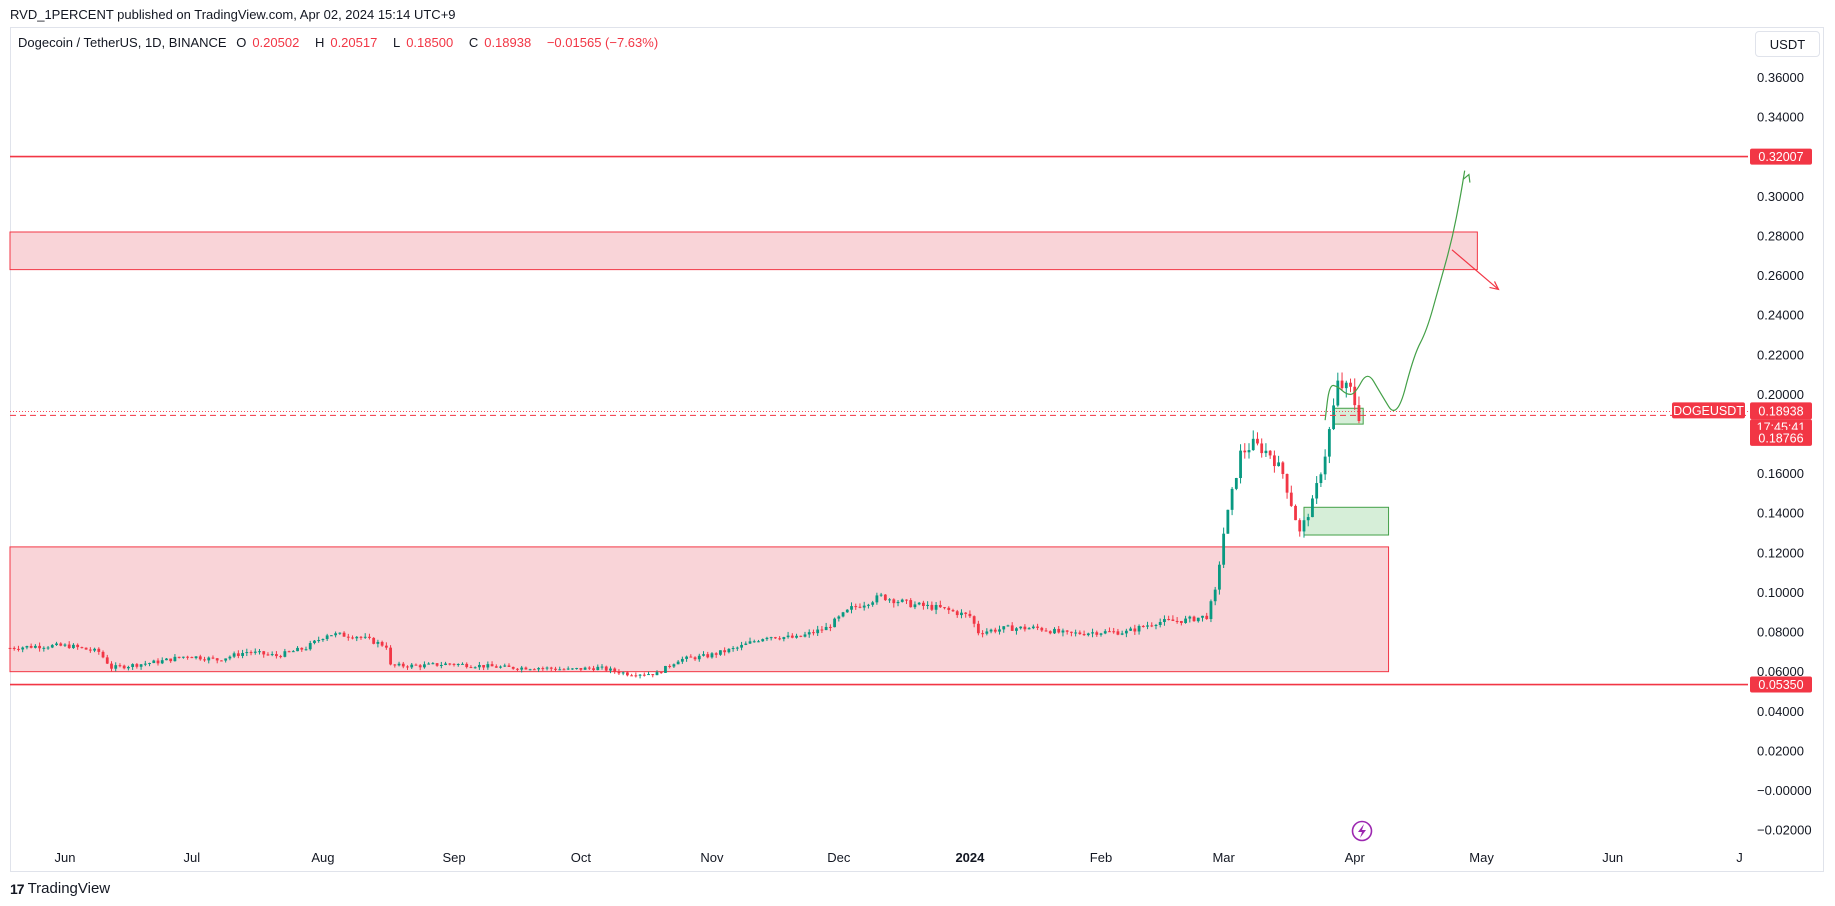  Describe the element at coordinates (1780, 513) in the screenshot. I see `price-tick-label: 0.14000` at that location.